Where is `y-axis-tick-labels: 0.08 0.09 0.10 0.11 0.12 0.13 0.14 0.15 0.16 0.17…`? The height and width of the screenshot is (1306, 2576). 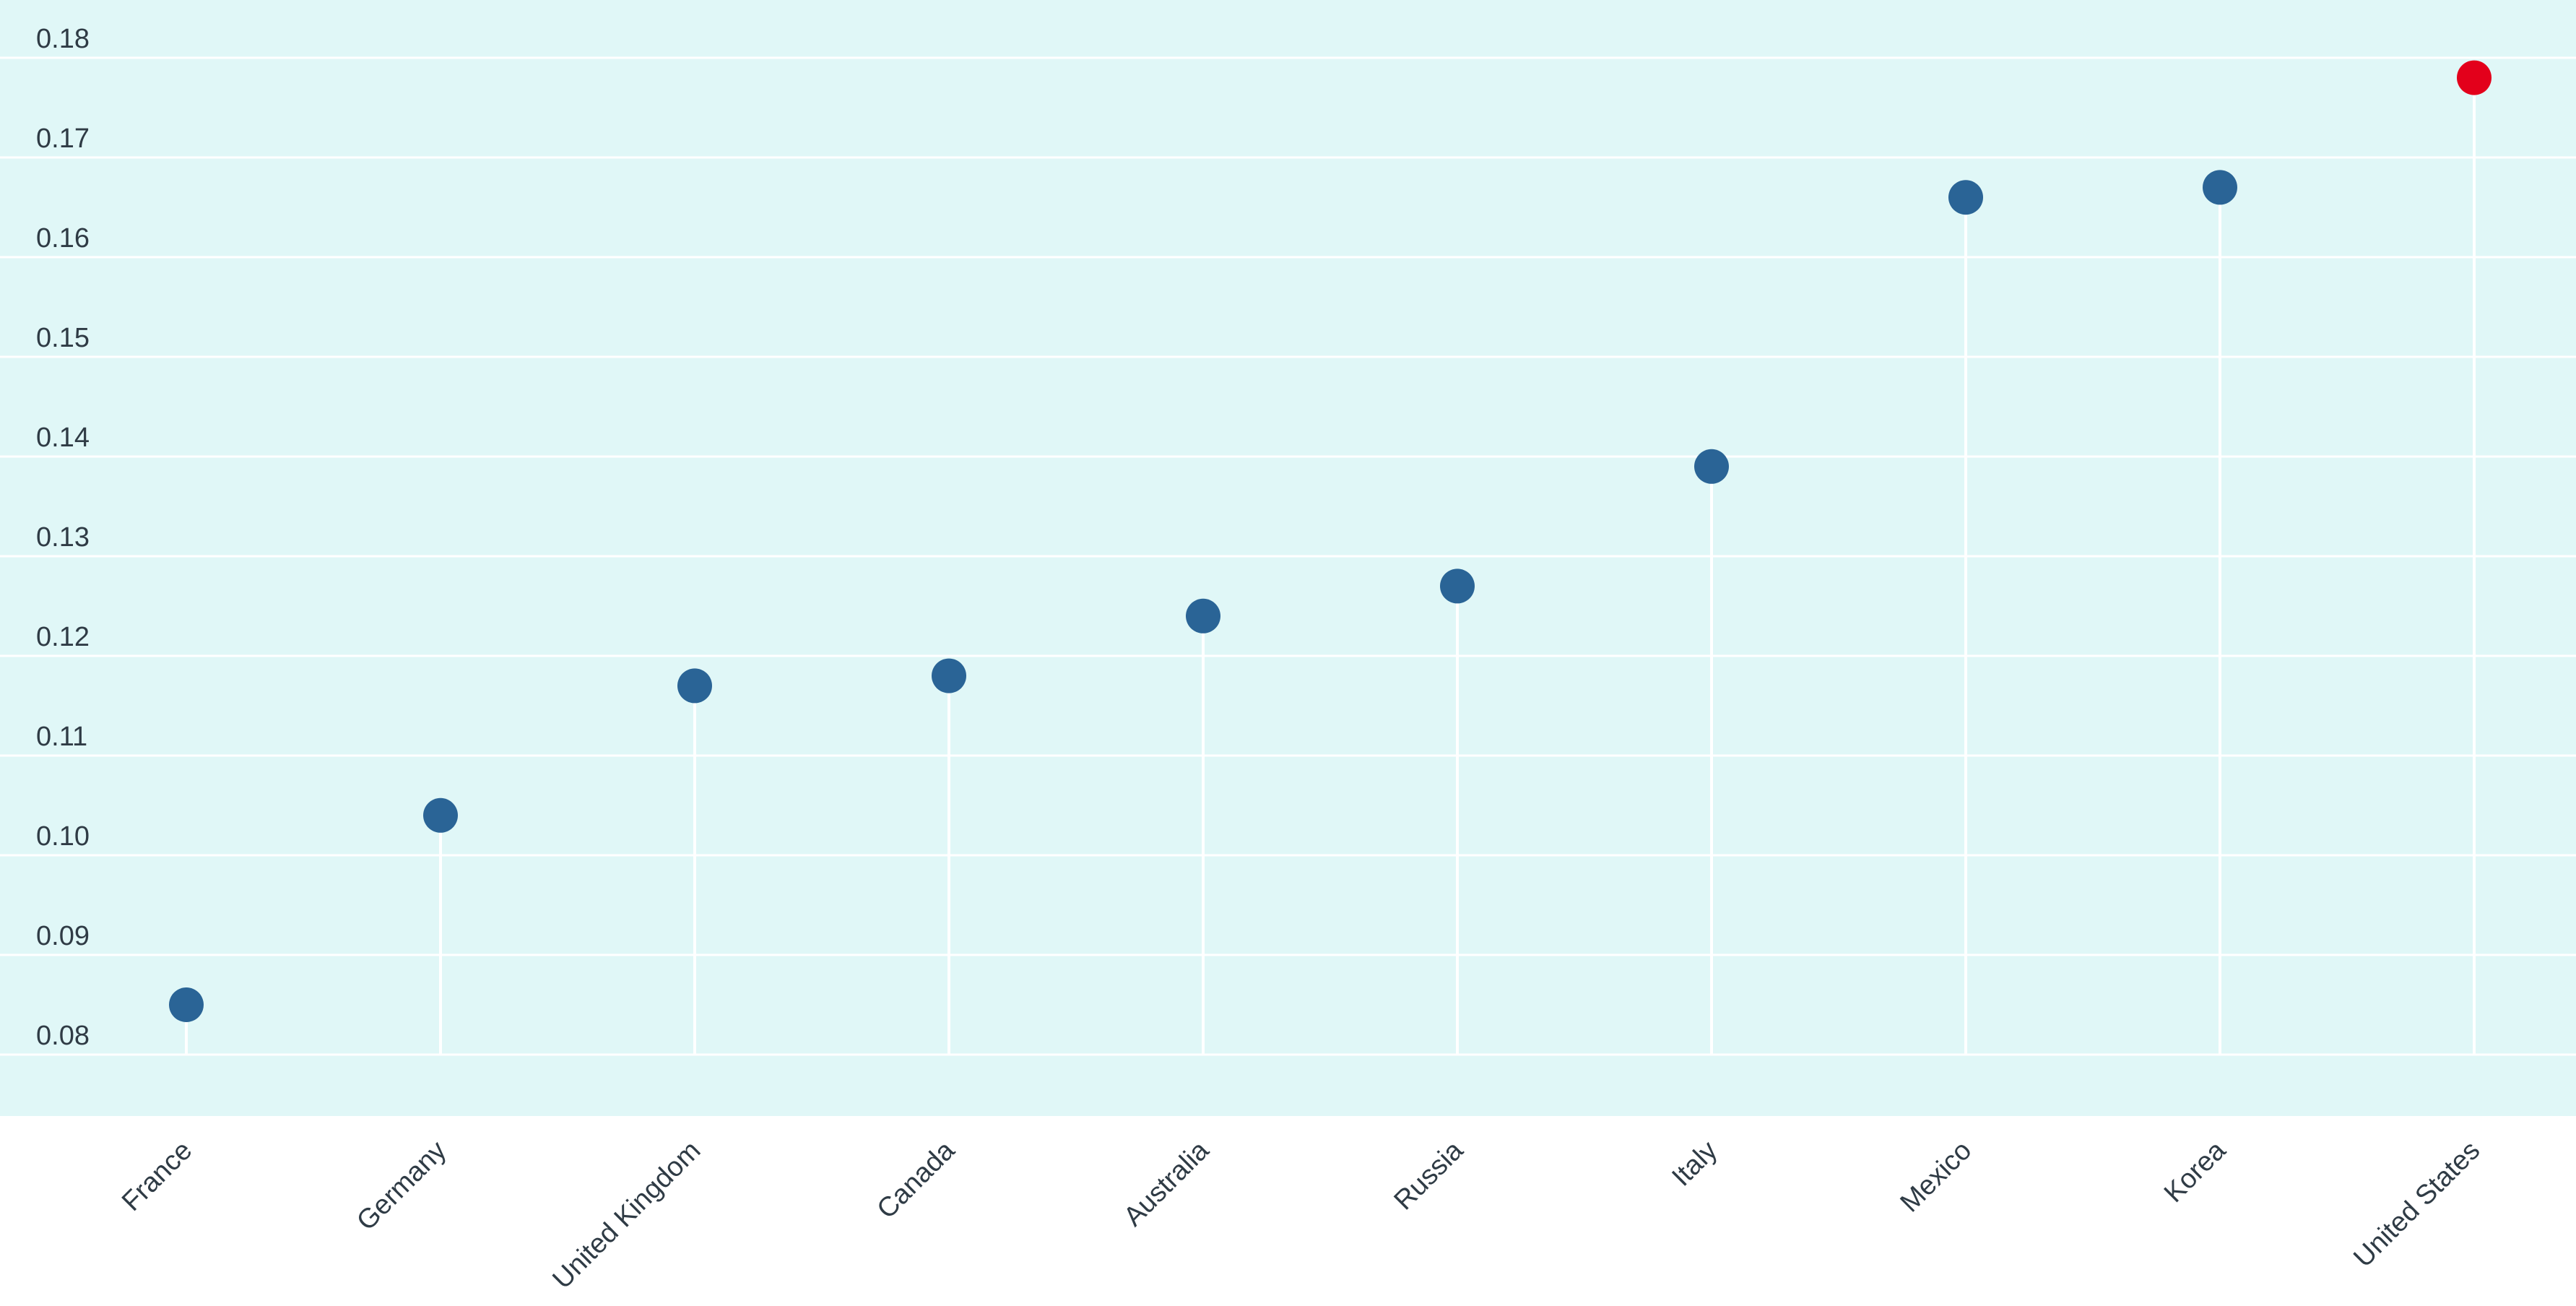
y-axis-tick-labels: 0.08 0.09 0.10 0.11 0.12 0.13 0.14 0.15 0.16 0.17… is located at coordinates (63, 537).